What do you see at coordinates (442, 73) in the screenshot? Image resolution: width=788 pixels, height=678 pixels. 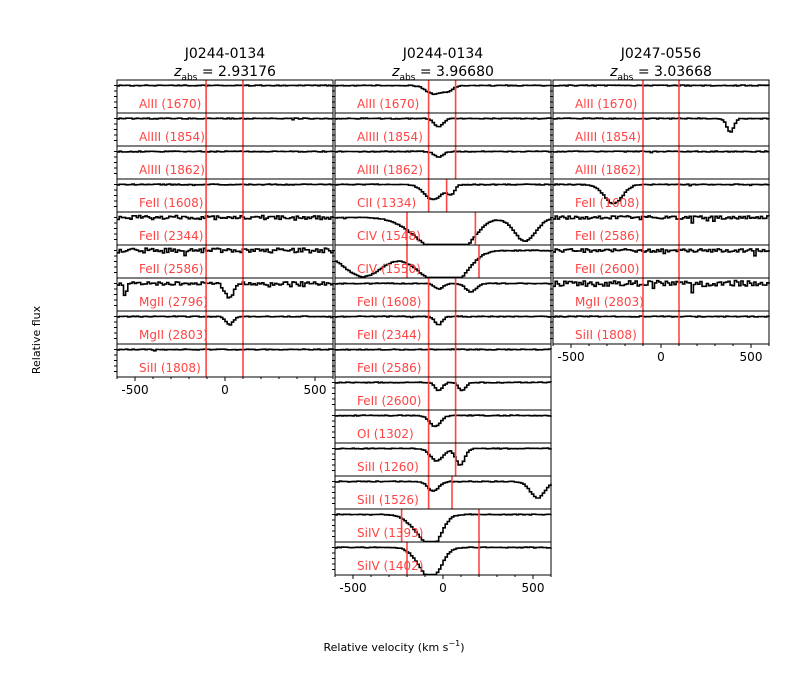 I see `panel-redshift: zabs = 3.96680` at bounding box center [442, 73].